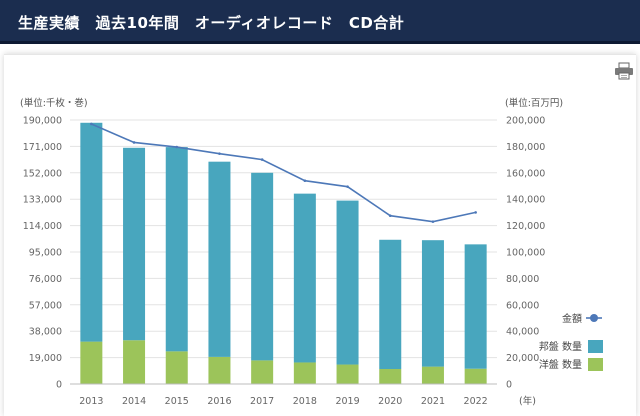  I want to click on left-axis-tick-label: 76,000, so click(45, 279).